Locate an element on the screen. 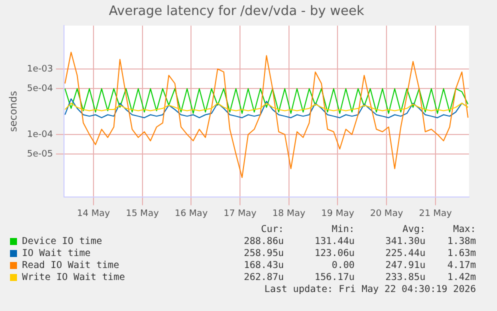 The image size is (497, 311). text: 4.17m is located at coordinates (461, 266).